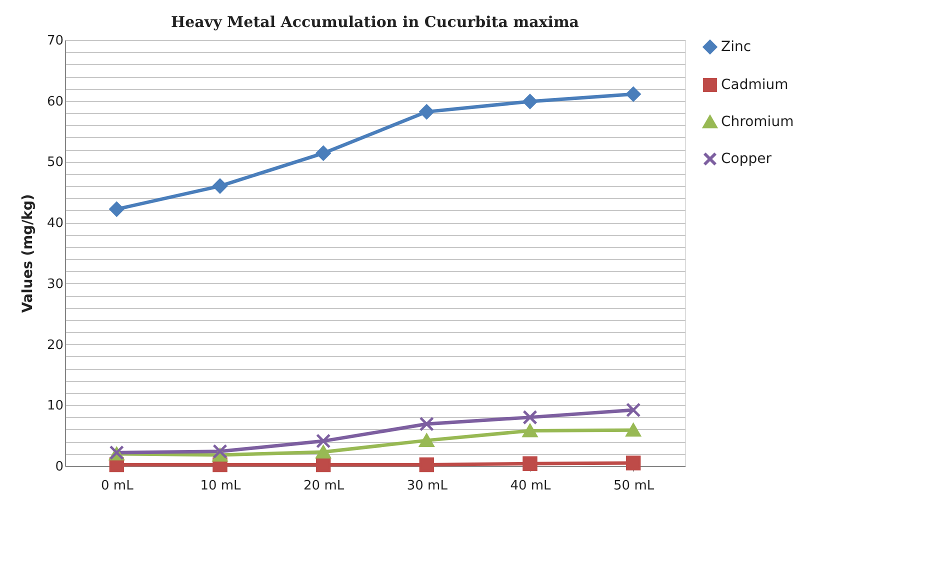  Describe the element at coordinates (634, 486) in the screenshot. I see `x-tick-label: 50 mL` at that location.